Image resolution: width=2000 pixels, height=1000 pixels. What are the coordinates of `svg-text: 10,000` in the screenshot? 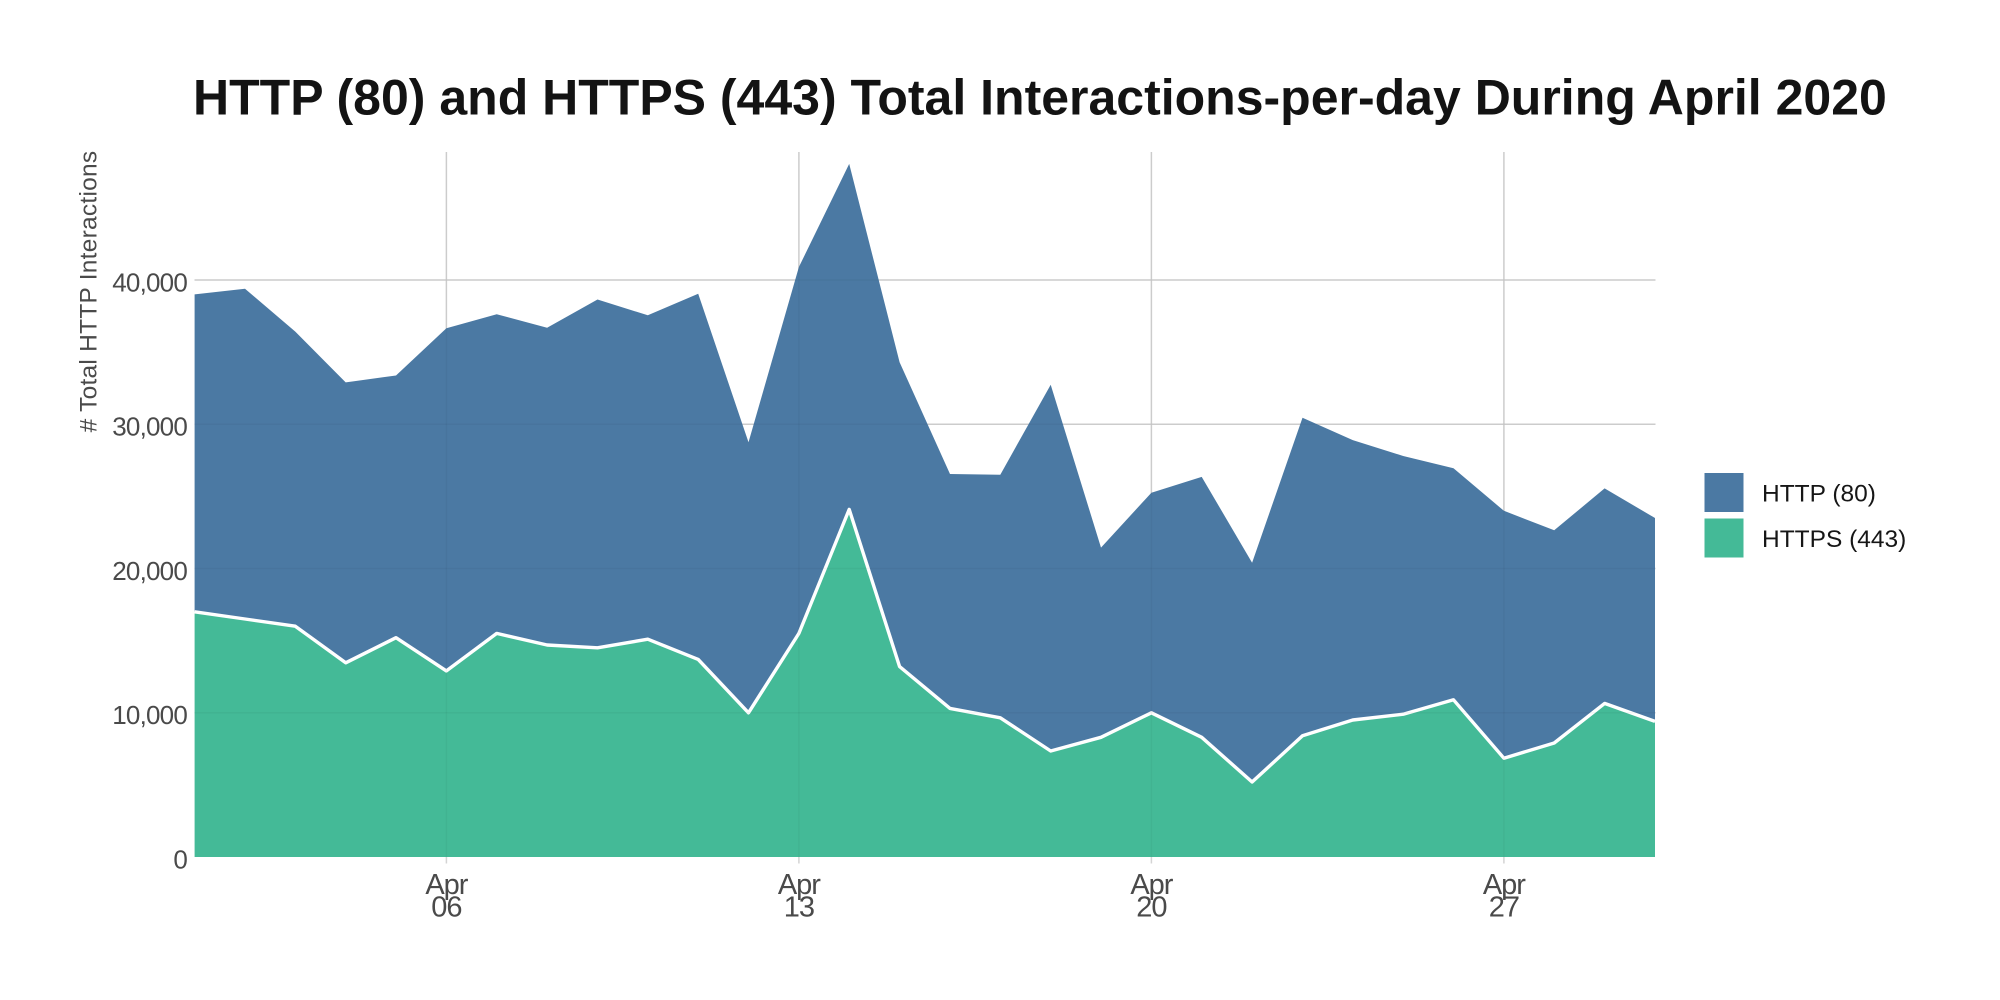 It's located at (149, 715).